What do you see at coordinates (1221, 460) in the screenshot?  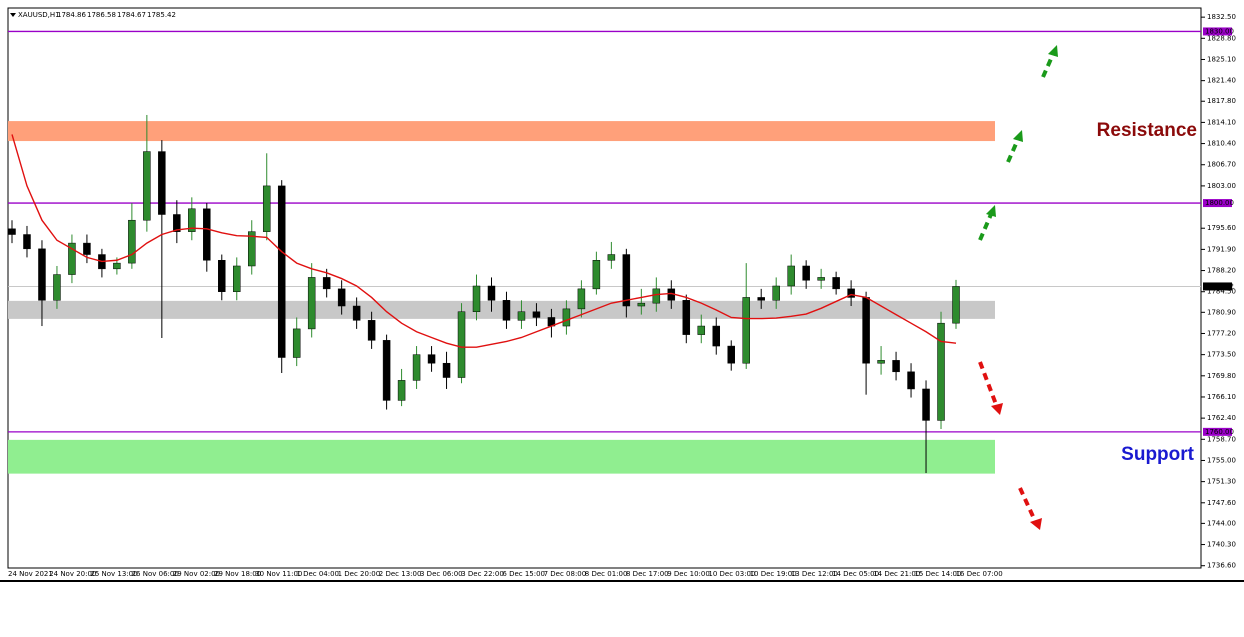 I see `y-tick-label: 1755.00` at bounding box center [1221, 460].